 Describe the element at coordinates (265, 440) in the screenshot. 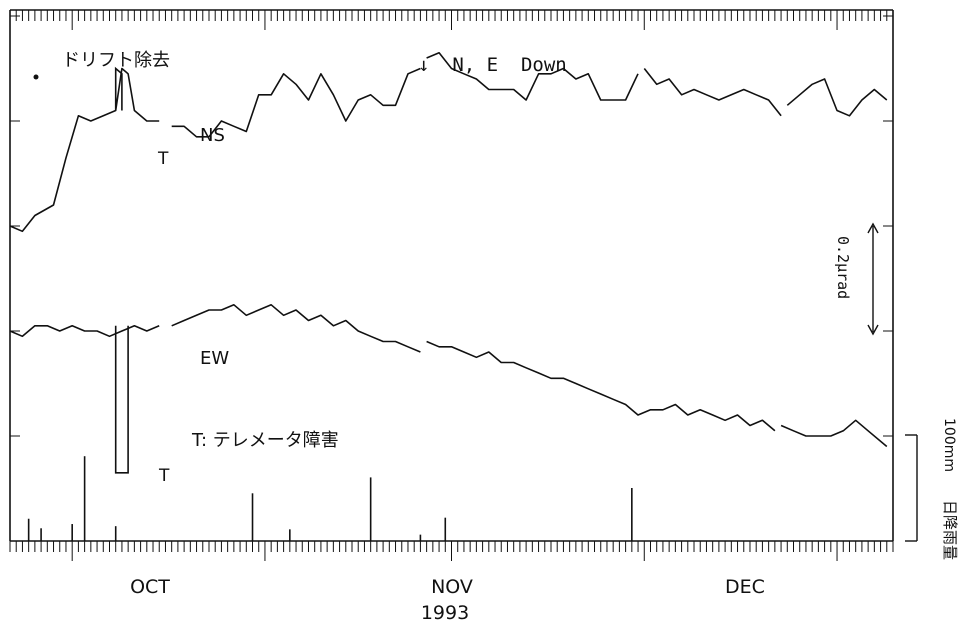

I see `telemetry-note: T: テレメータ障害` at that location.